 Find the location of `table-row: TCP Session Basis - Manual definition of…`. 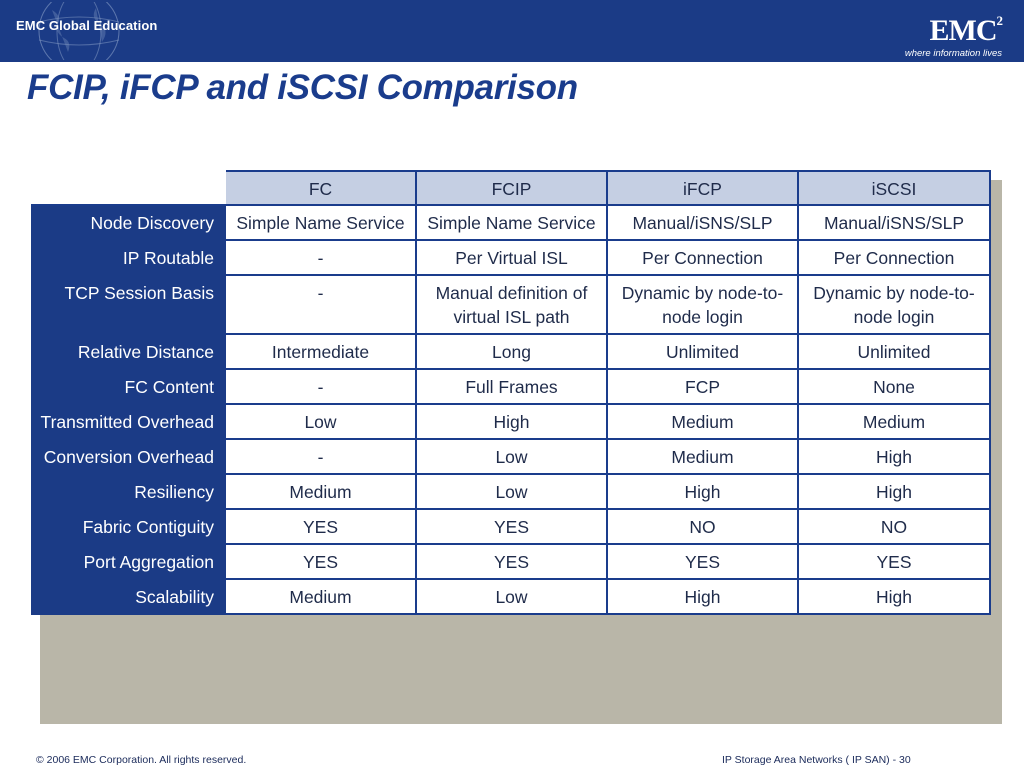

table-row: TCP Session Basis - Manual definition of… is located at coordinates (511, 304).